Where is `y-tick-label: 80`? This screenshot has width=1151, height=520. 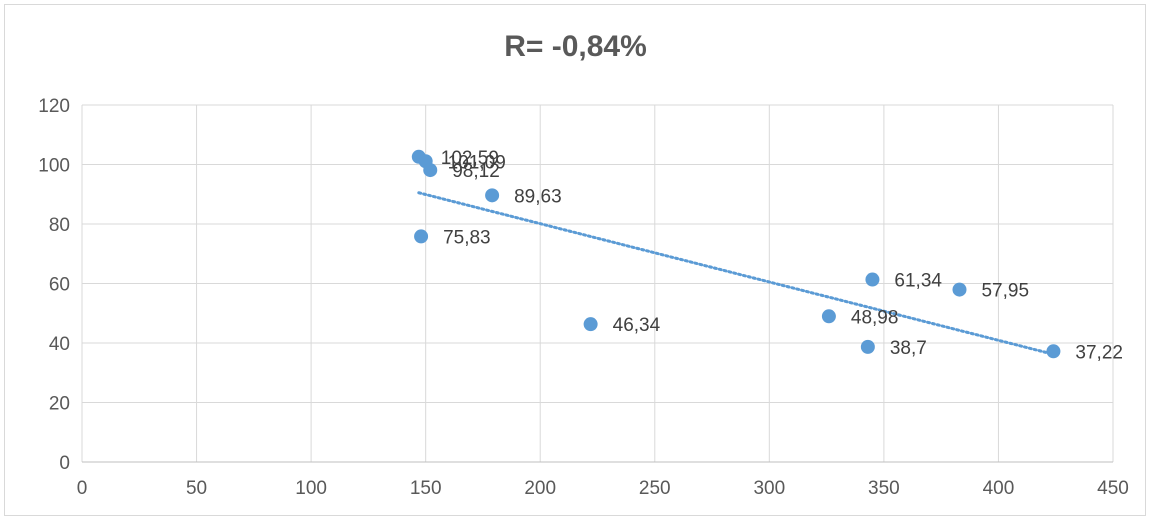
y-tick-label: 80 is located at coordinates (59, 225).